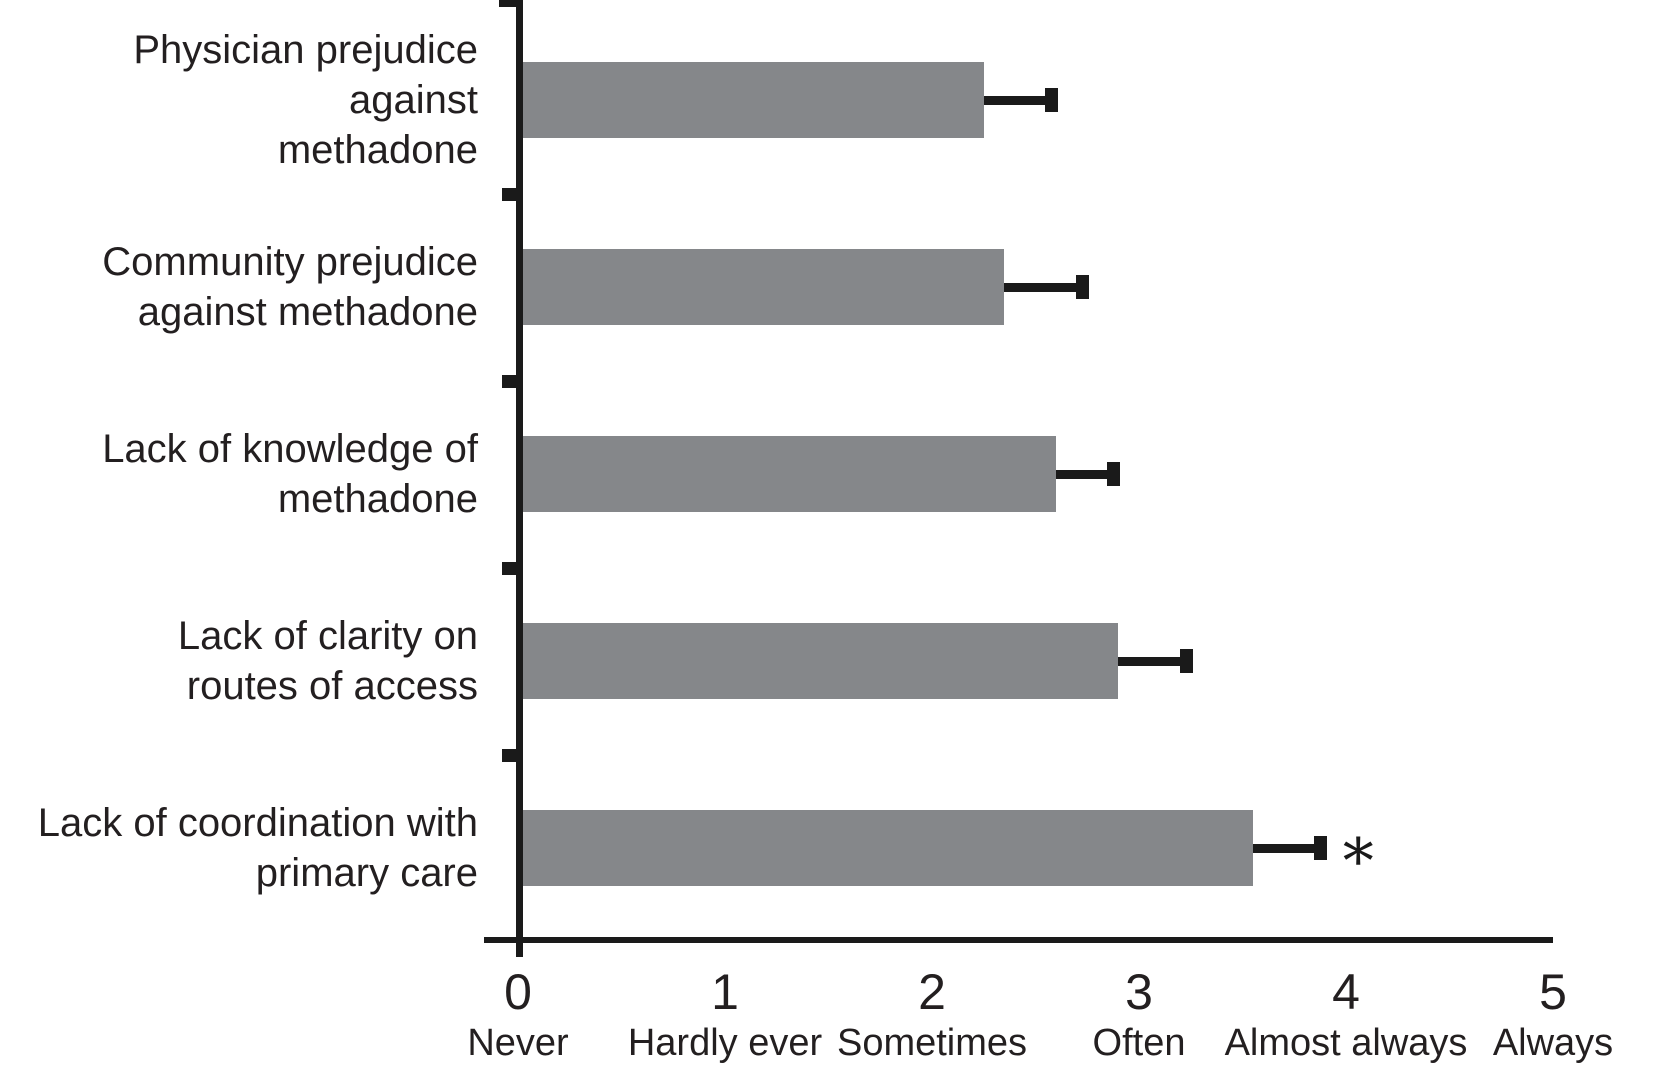 This screenshot has width=1669, height=1070. What do you see at coordinates (327, 636) in the screenshot?
I see `category-label-line: Lack of clarity on` at bounding box center [327, 636].